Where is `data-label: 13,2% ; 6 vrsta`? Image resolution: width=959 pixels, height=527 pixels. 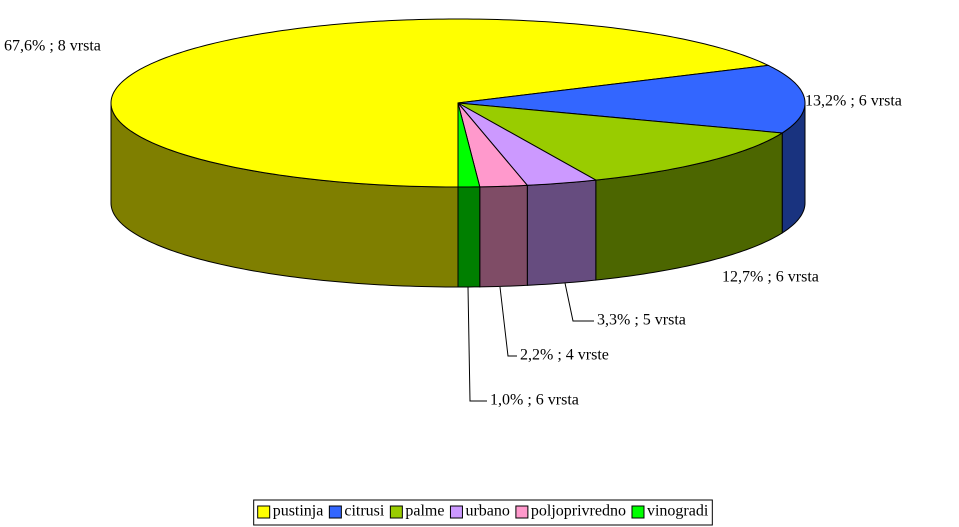
data-label: 13,2% ; 6 vrsta is located at coordinates (853, 101).